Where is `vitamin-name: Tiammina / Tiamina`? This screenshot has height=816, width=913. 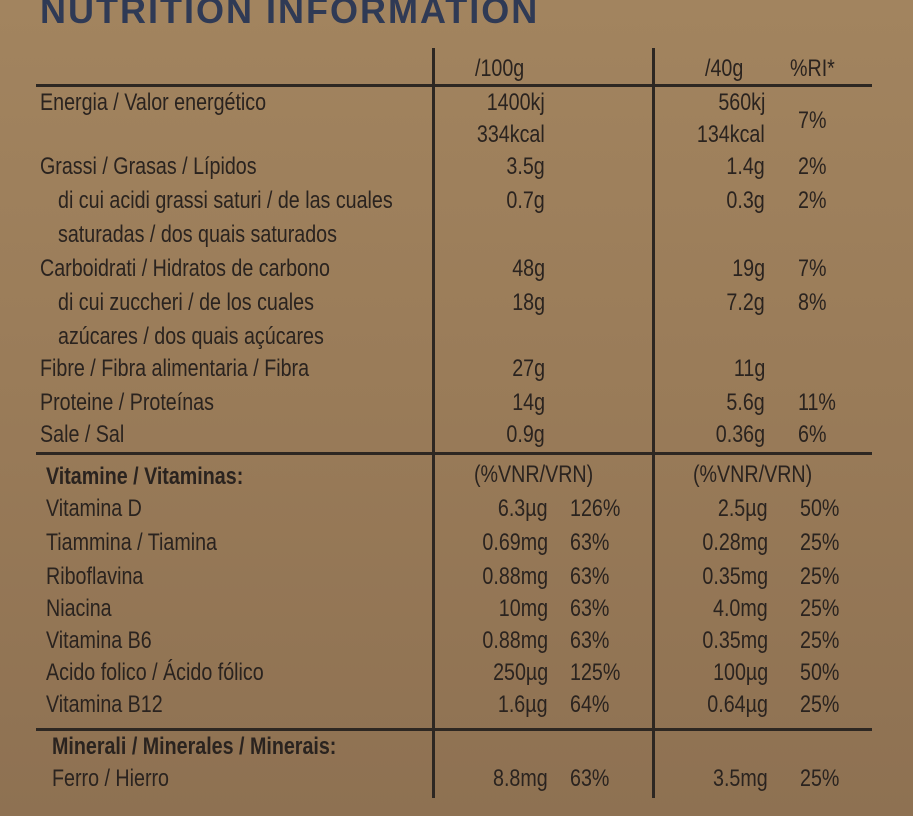
vitamin-name: Tiammina / Tiamina is located at coordinates (131, 542).